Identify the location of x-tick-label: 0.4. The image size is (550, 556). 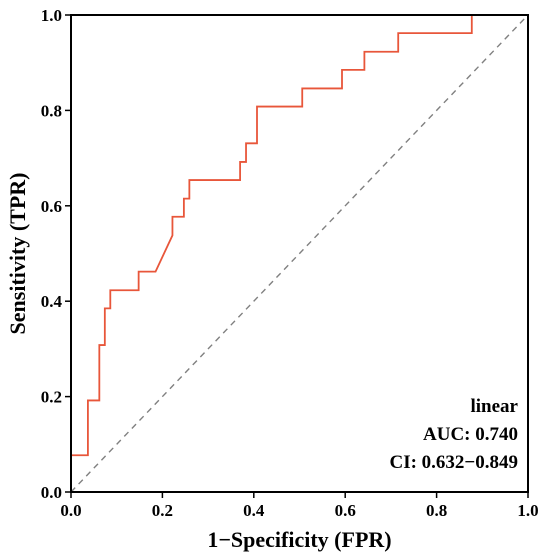
(254, 510).